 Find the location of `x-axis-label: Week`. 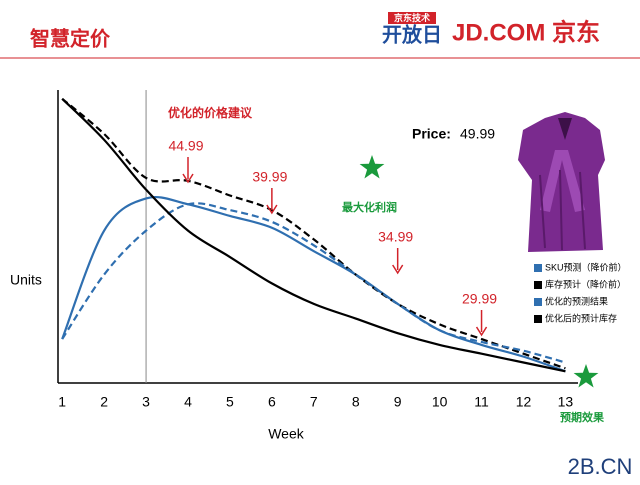

x-axis-label: Week is located at coordinates (286, 434).